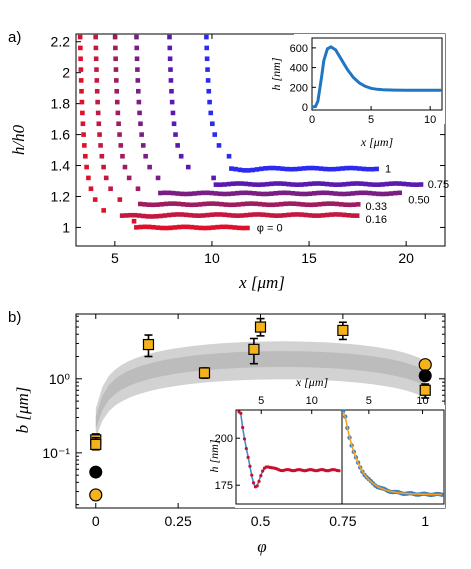  I want to click on panel-a-series-label: 1, so click(388, 170).